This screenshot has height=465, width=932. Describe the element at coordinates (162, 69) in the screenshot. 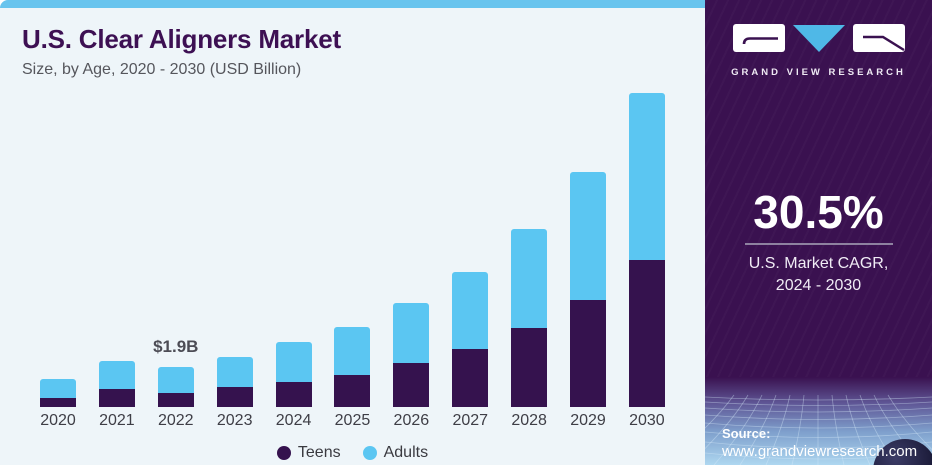

I see `chart-subtitle: Size, by Age, 2020 - 2030 (USD Billion)` at that location.